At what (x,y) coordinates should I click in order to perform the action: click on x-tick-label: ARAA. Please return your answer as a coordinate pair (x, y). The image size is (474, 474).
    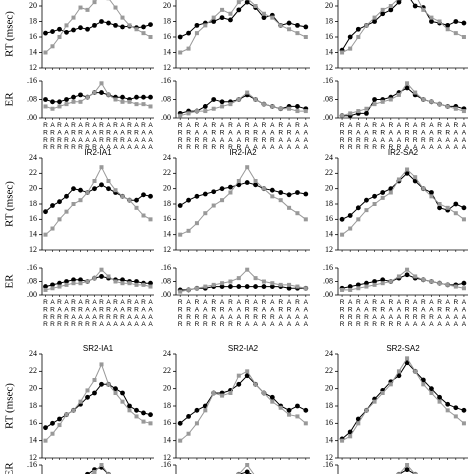
    Looking at the image, I should click on (136, 314).